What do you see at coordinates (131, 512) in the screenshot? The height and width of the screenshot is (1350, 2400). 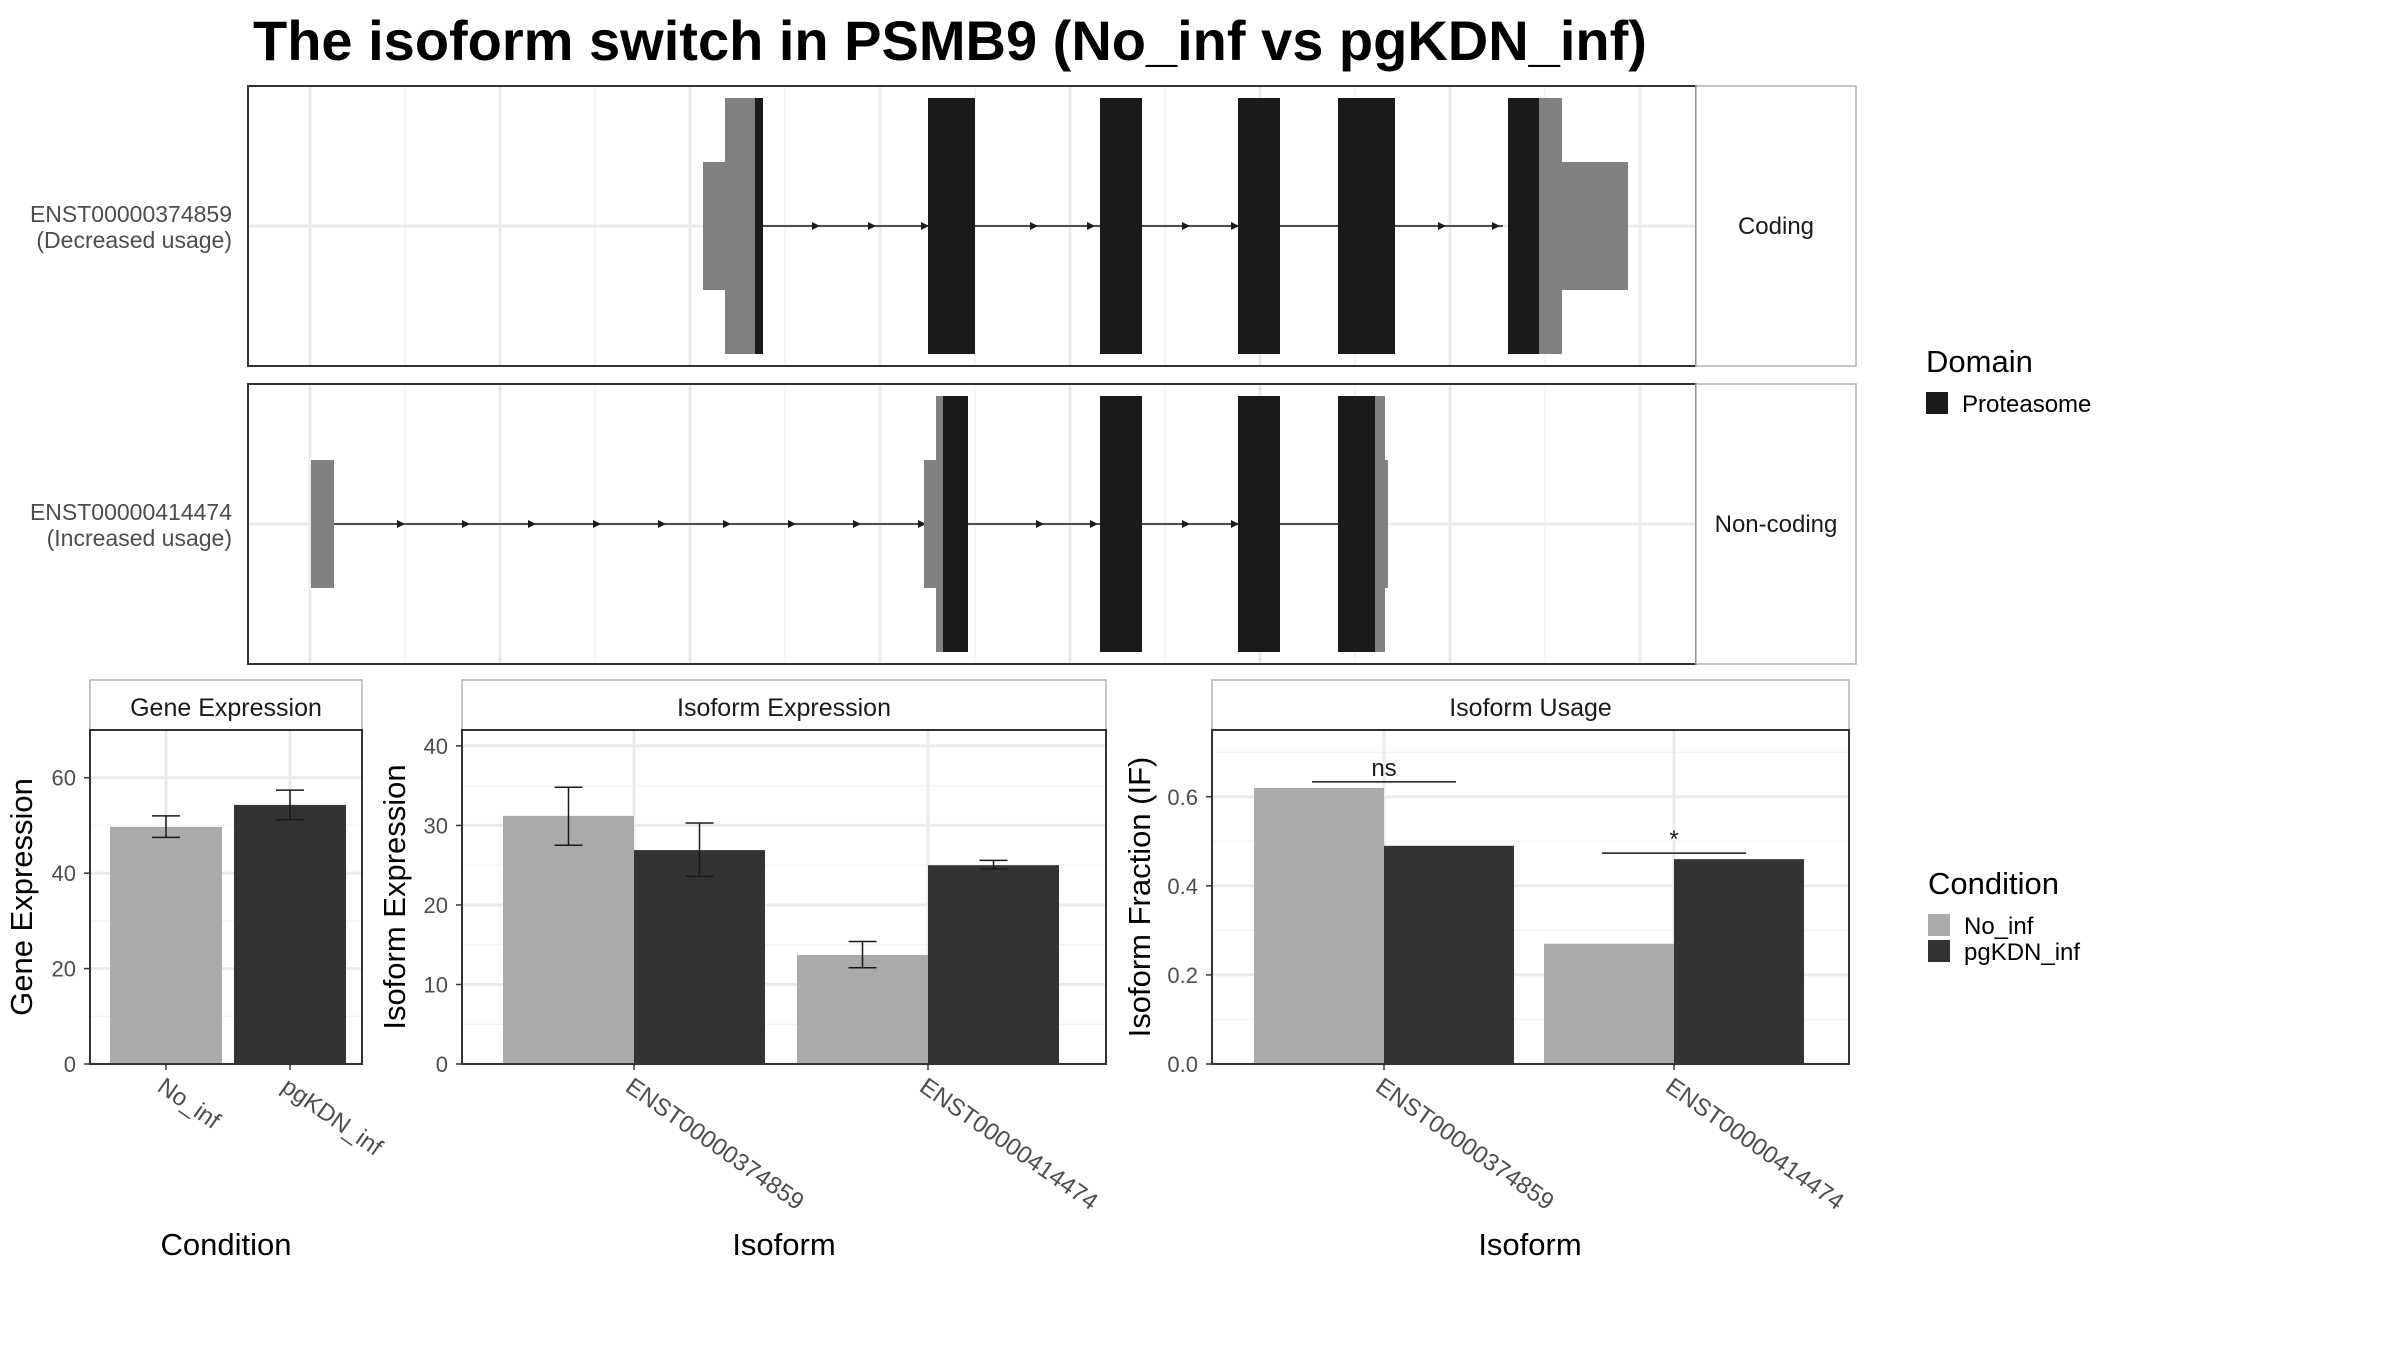 I see `transcript-id-label: ENST00000414474` at bounding box center [131, 512].